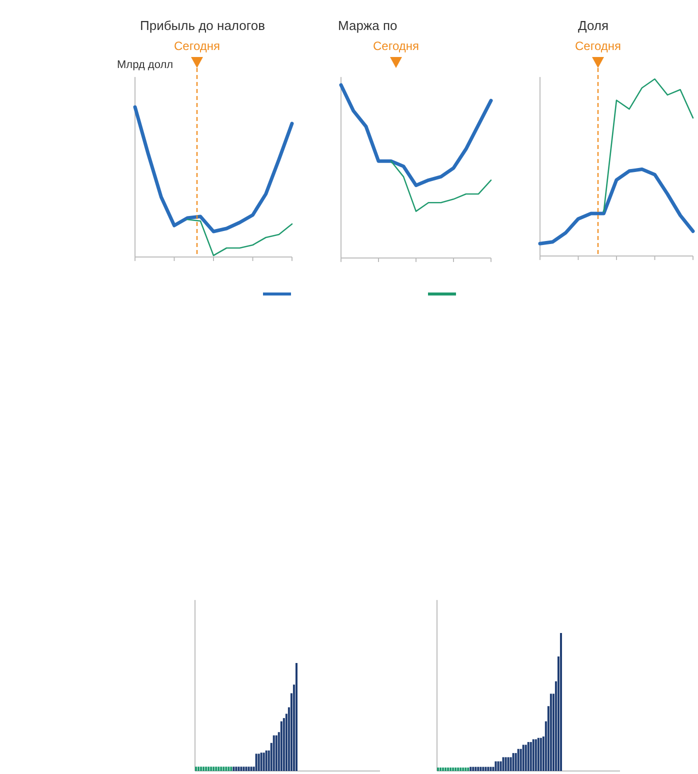 The image size is (698, 774). I want to click on chart-title: Доля, so click(593, 25).